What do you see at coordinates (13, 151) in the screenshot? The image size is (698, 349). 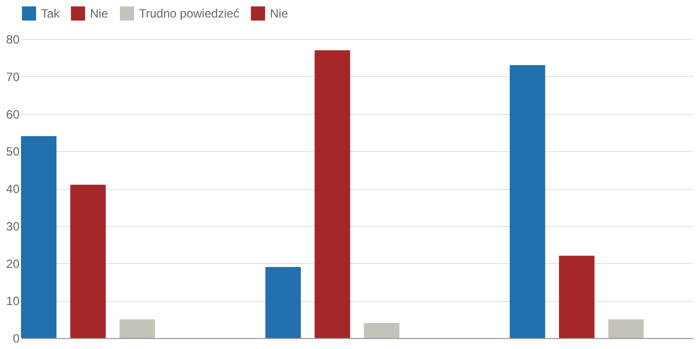 I see `y-tick-label: 50` at bounding box center [13, 151].